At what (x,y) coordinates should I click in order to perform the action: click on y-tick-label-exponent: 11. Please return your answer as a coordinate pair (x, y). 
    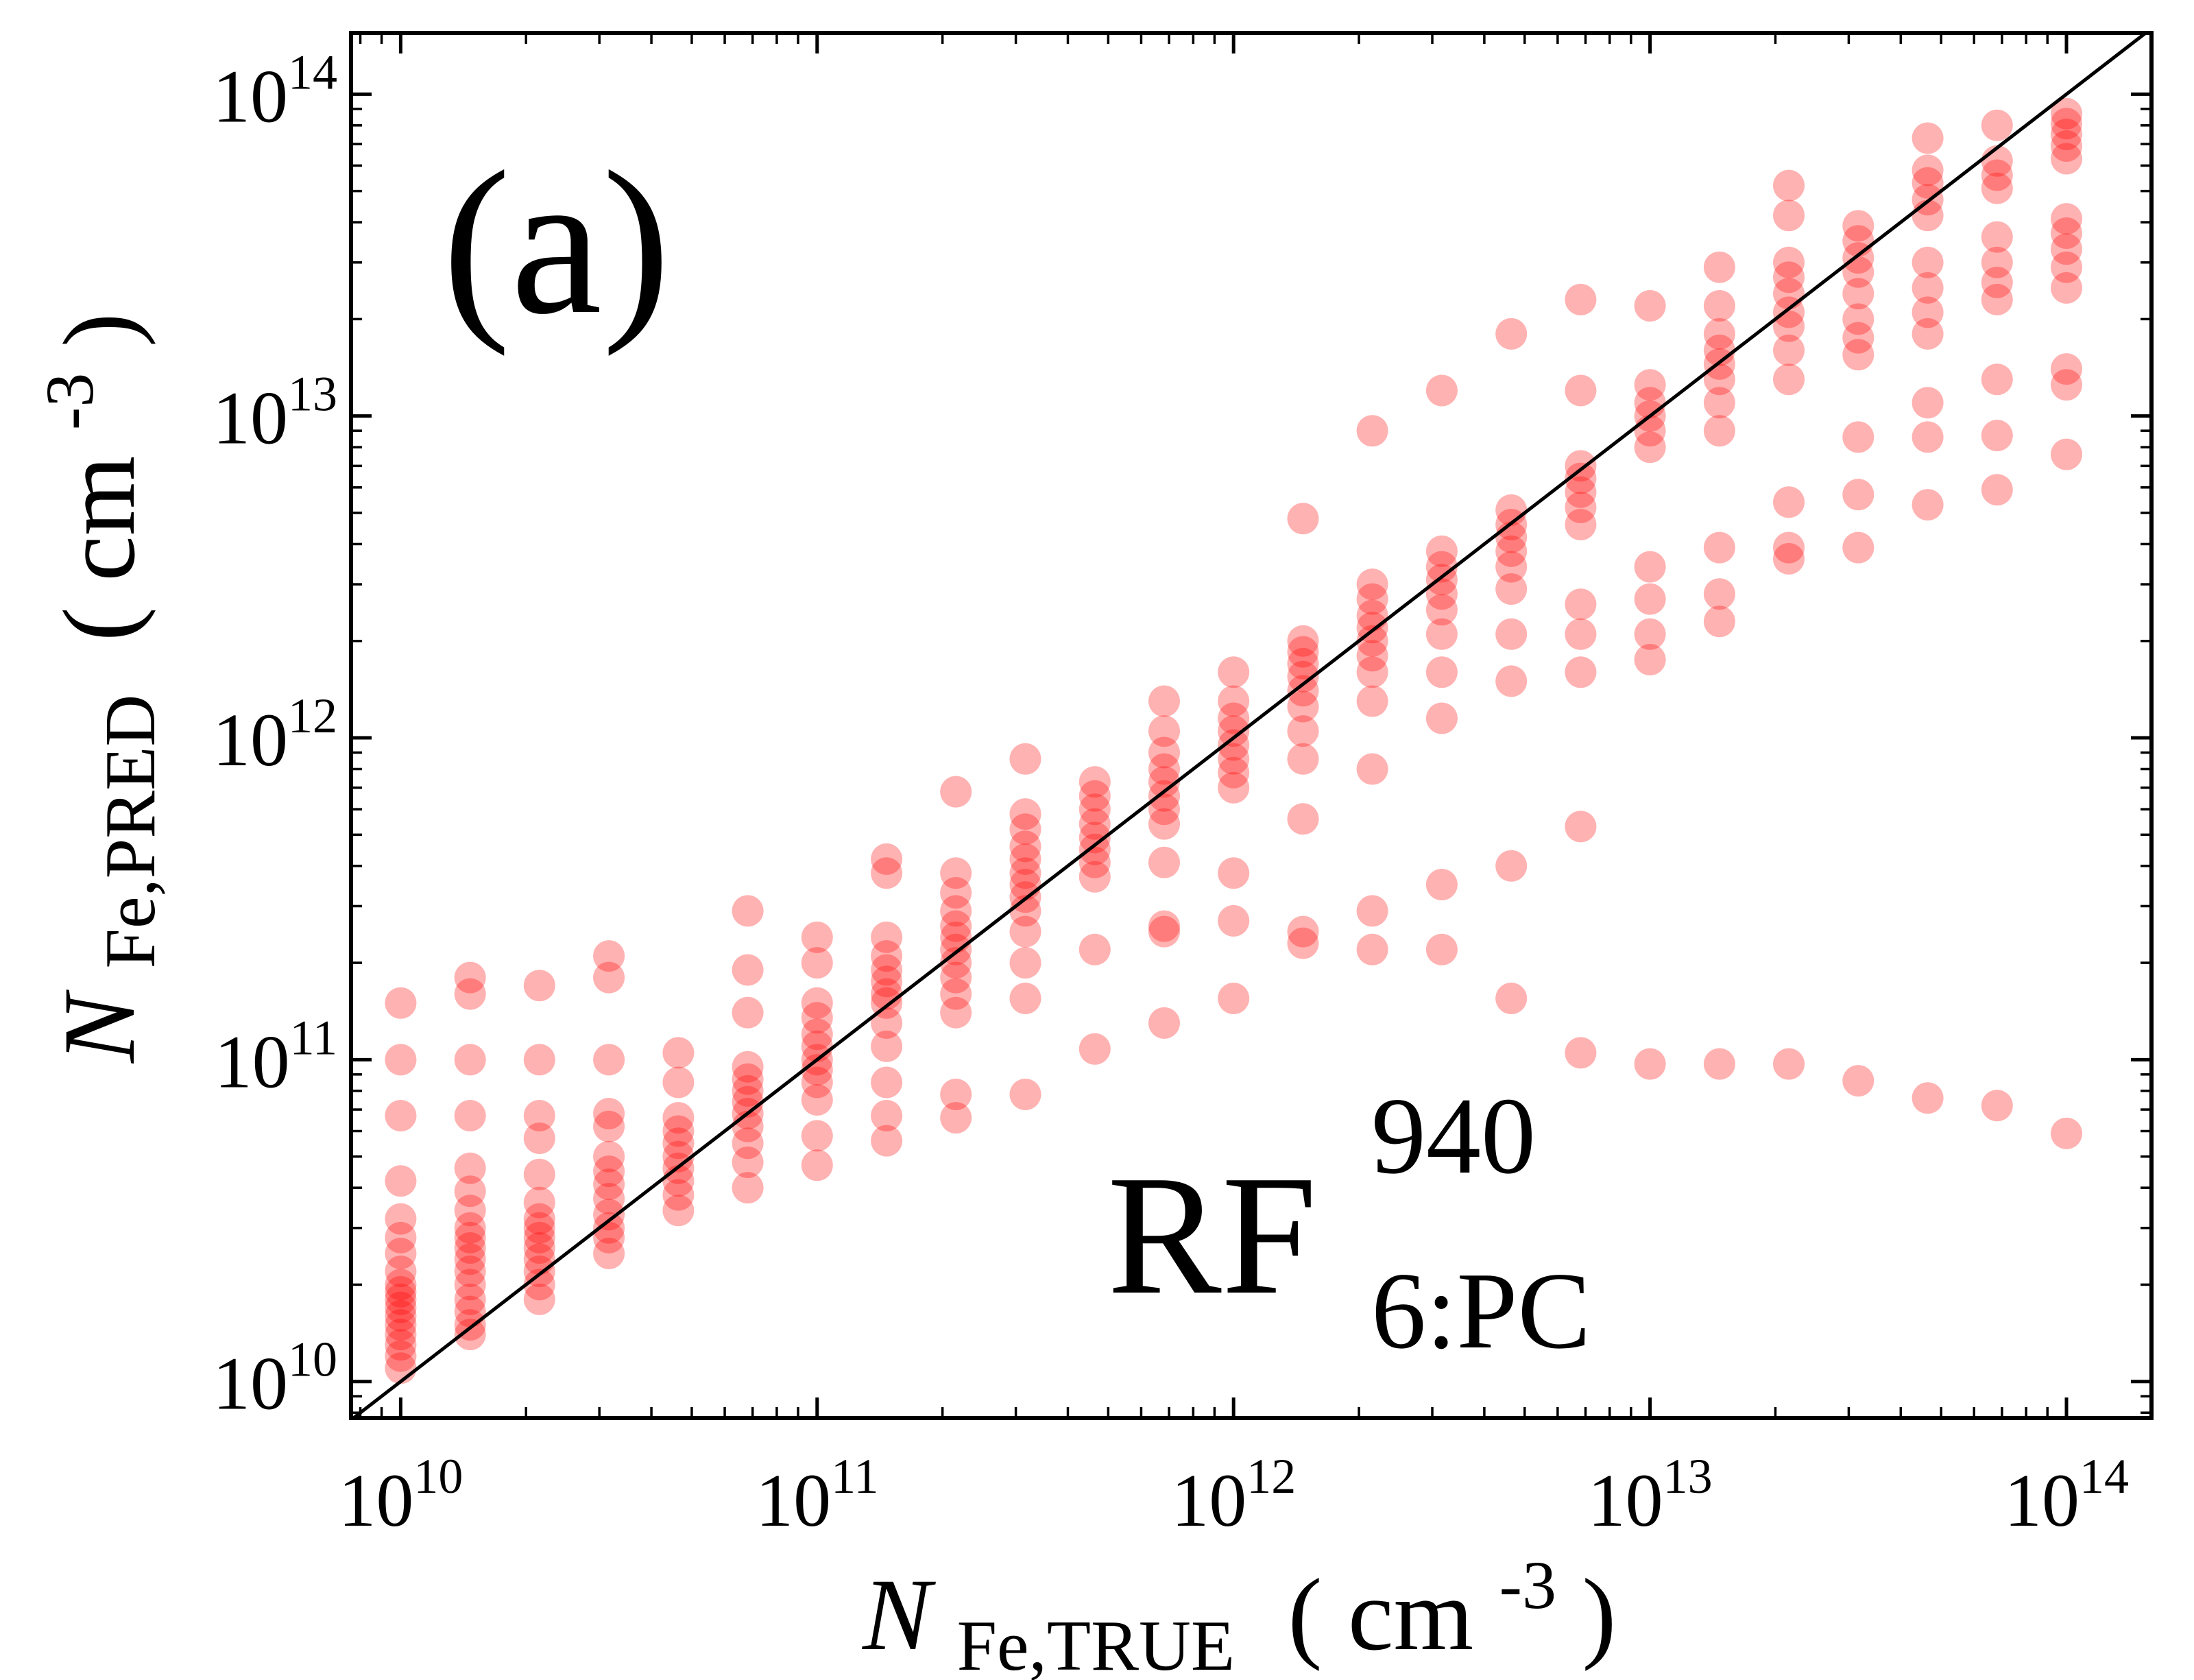
    Looking at the image, I should click on (313, 1037).